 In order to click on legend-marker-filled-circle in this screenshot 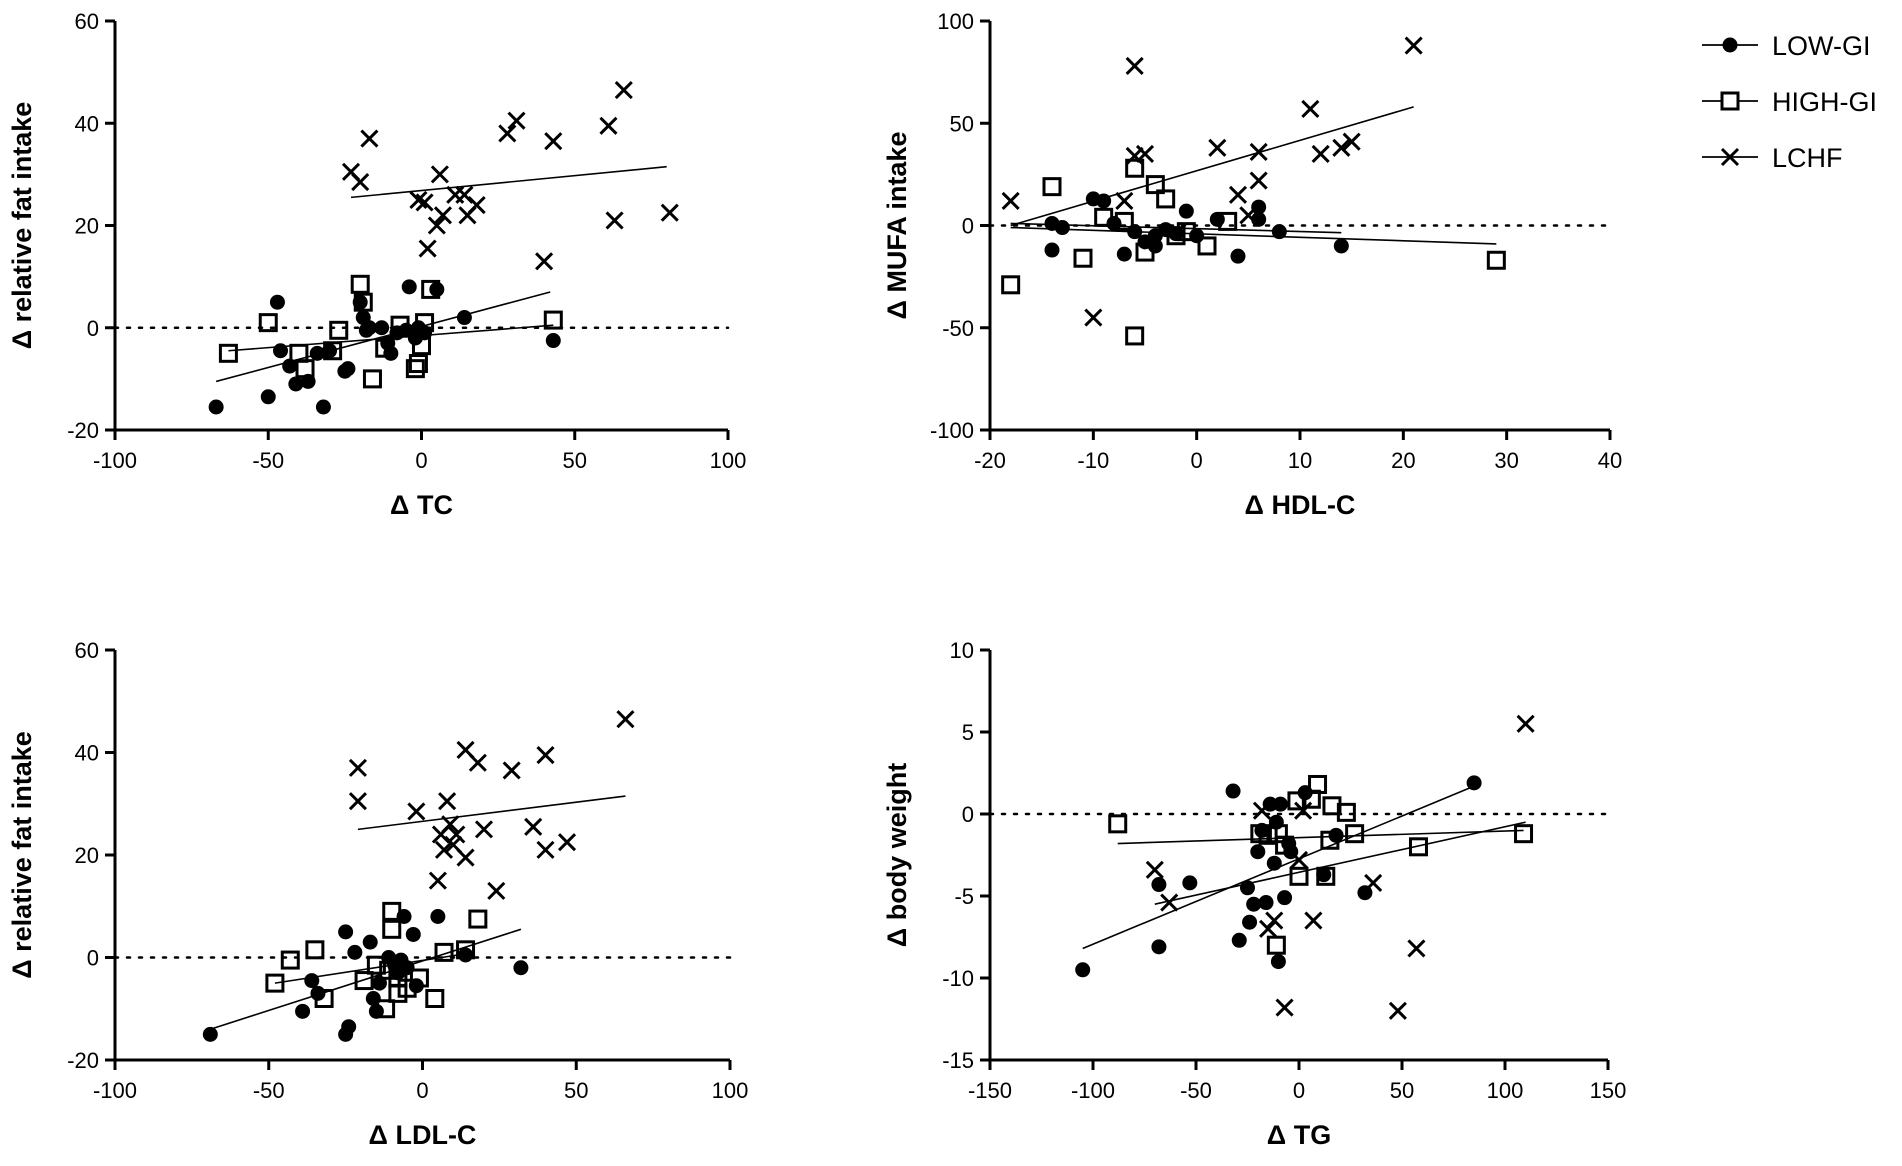, I will do `click(1730, 45)`.